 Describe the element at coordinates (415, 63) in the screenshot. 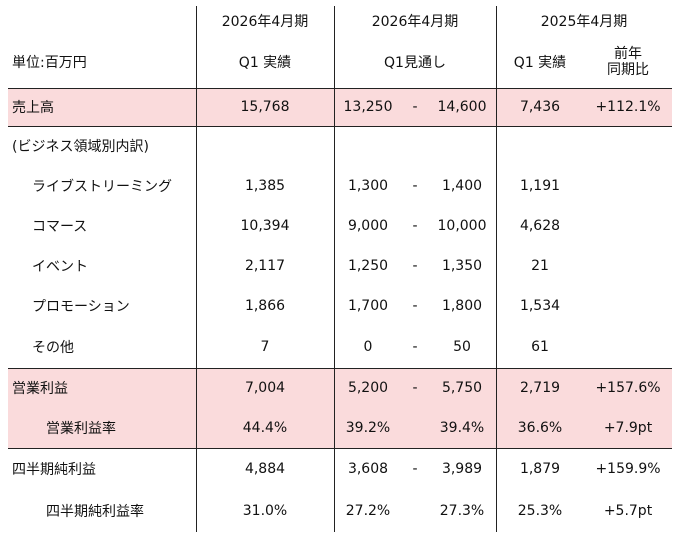

I see `col-b-sub: Q1見通し` at that location.